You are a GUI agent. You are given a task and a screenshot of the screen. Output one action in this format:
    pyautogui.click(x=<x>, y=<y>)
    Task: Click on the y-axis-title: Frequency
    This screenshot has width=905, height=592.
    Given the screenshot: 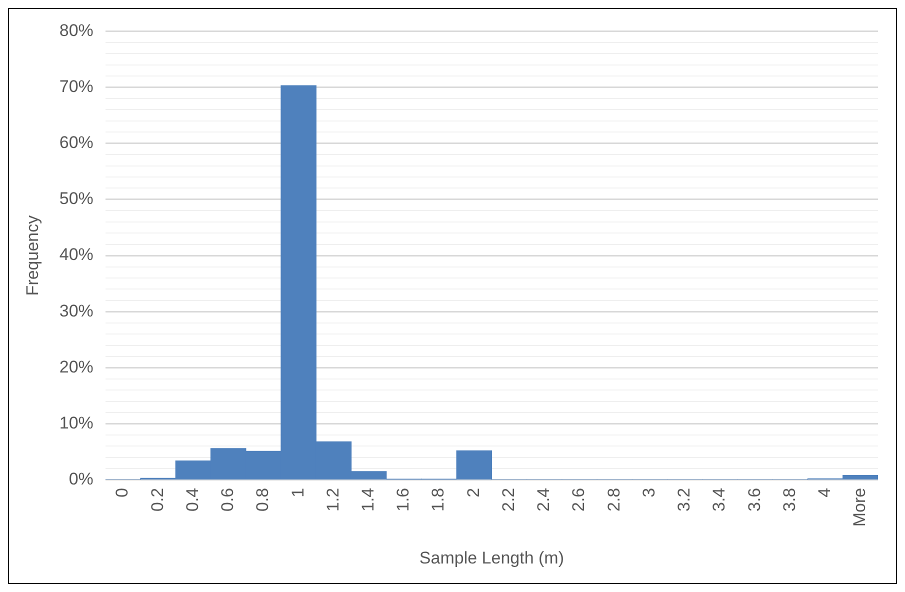 What is the action you would take?
    pyautogui.click(x=32, y=255)
    